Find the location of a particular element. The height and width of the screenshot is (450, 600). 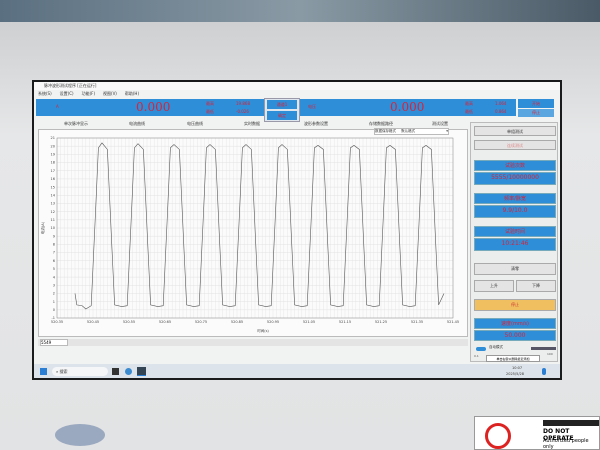

scroll-value: 5549 is located at coordinates (54, 342).